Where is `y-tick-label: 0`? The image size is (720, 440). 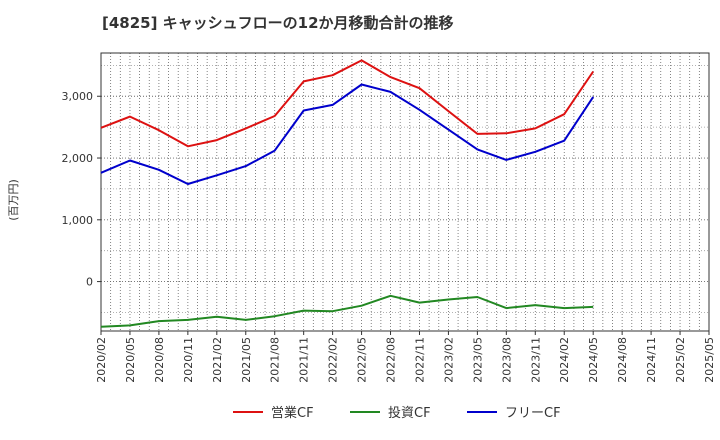
y-tick-label: 0 is located at coordinates (89, 282).